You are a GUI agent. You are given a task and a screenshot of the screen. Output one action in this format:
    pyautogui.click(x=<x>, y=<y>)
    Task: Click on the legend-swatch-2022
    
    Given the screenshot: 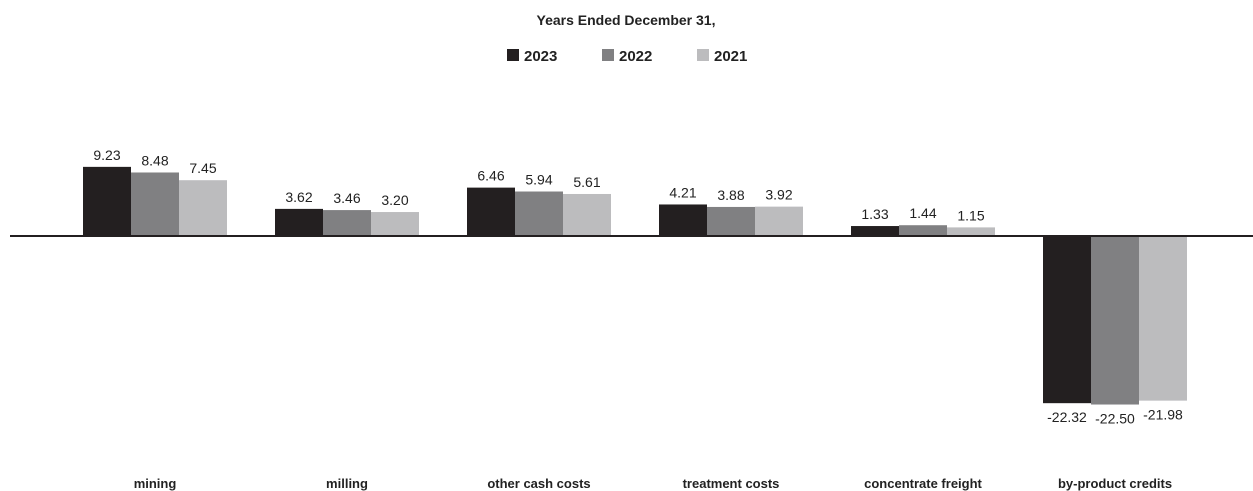 What is the action you would take?
    pyautogui.click(x=608, y=55)
    